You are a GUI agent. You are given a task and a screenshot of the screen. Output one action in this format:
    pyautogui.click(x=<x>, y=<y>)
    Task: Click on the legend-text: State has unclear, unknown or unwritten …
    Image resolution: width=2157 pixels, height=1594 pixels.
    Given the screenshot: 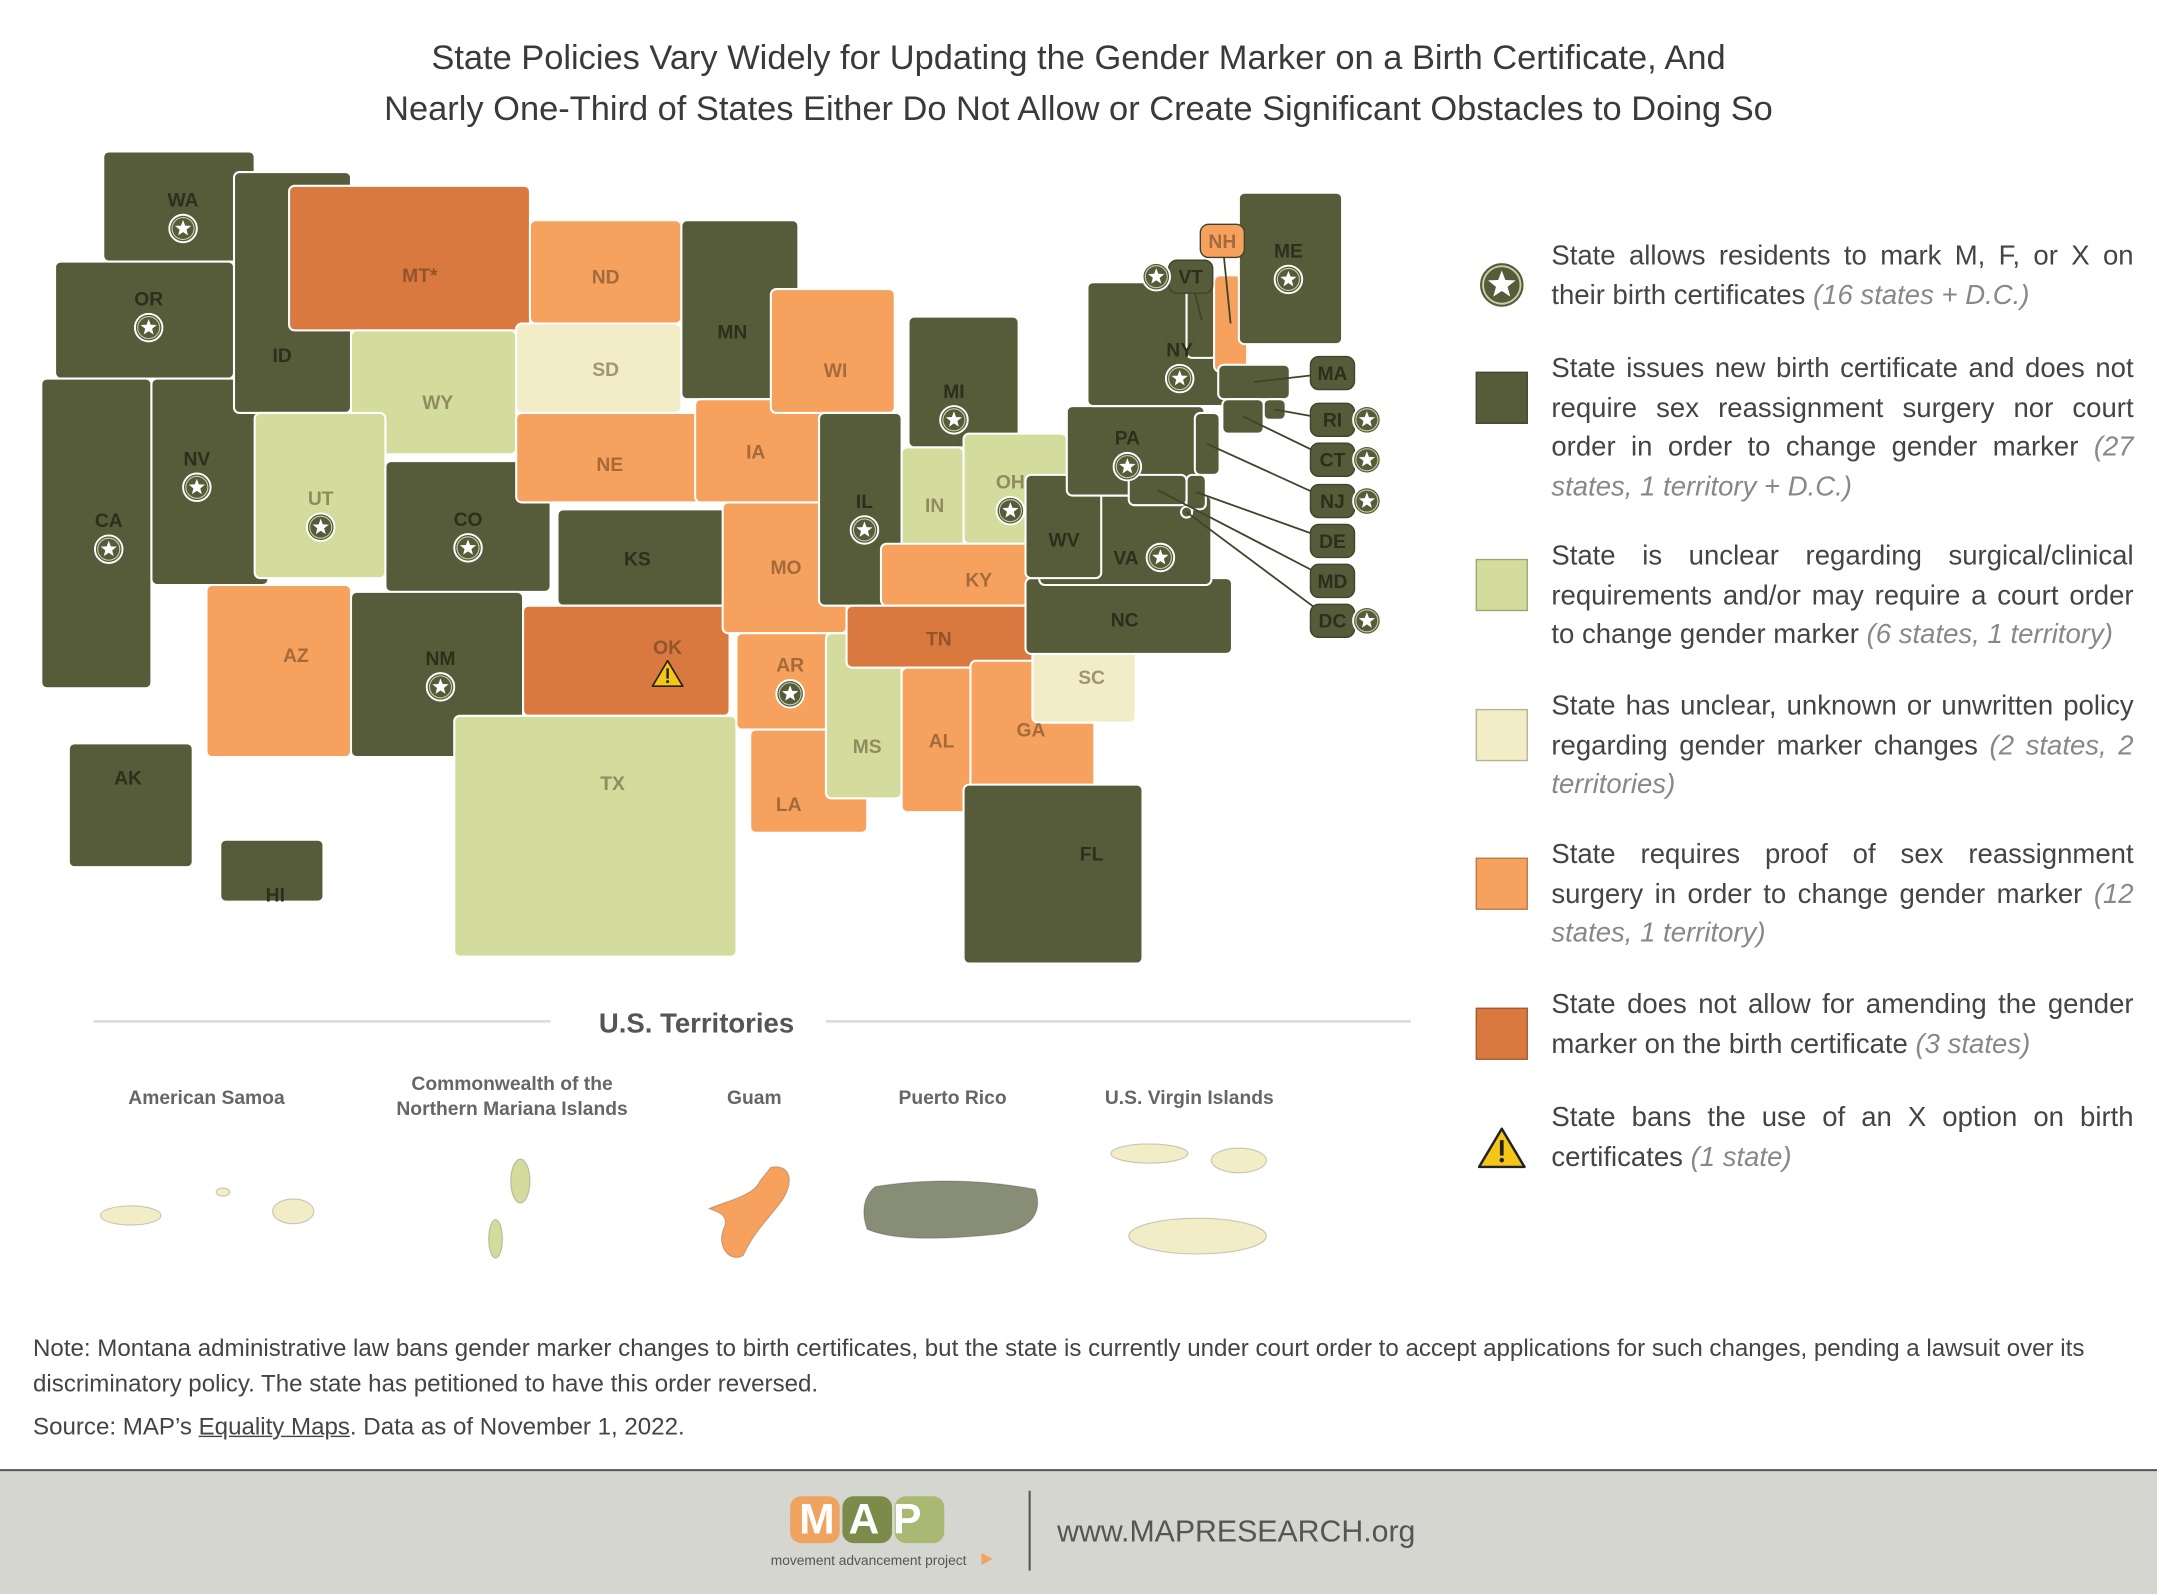 What is the action you would take?
    pyautogui.click(x=1842, y=746)
    